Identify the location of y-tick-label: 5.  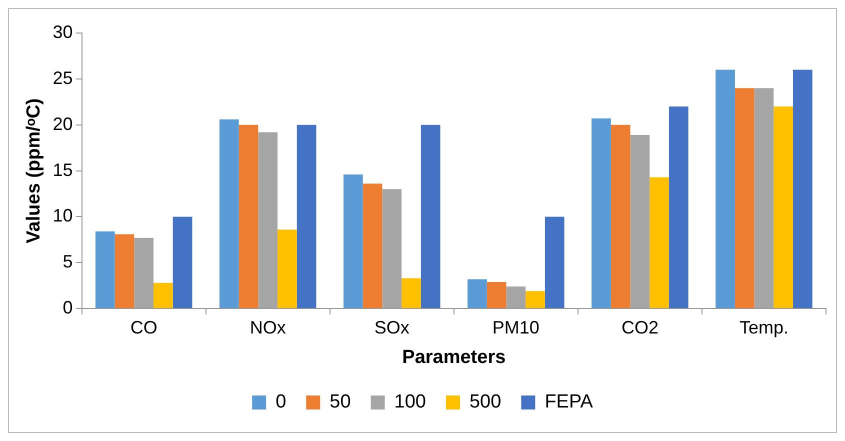
(67, 262).